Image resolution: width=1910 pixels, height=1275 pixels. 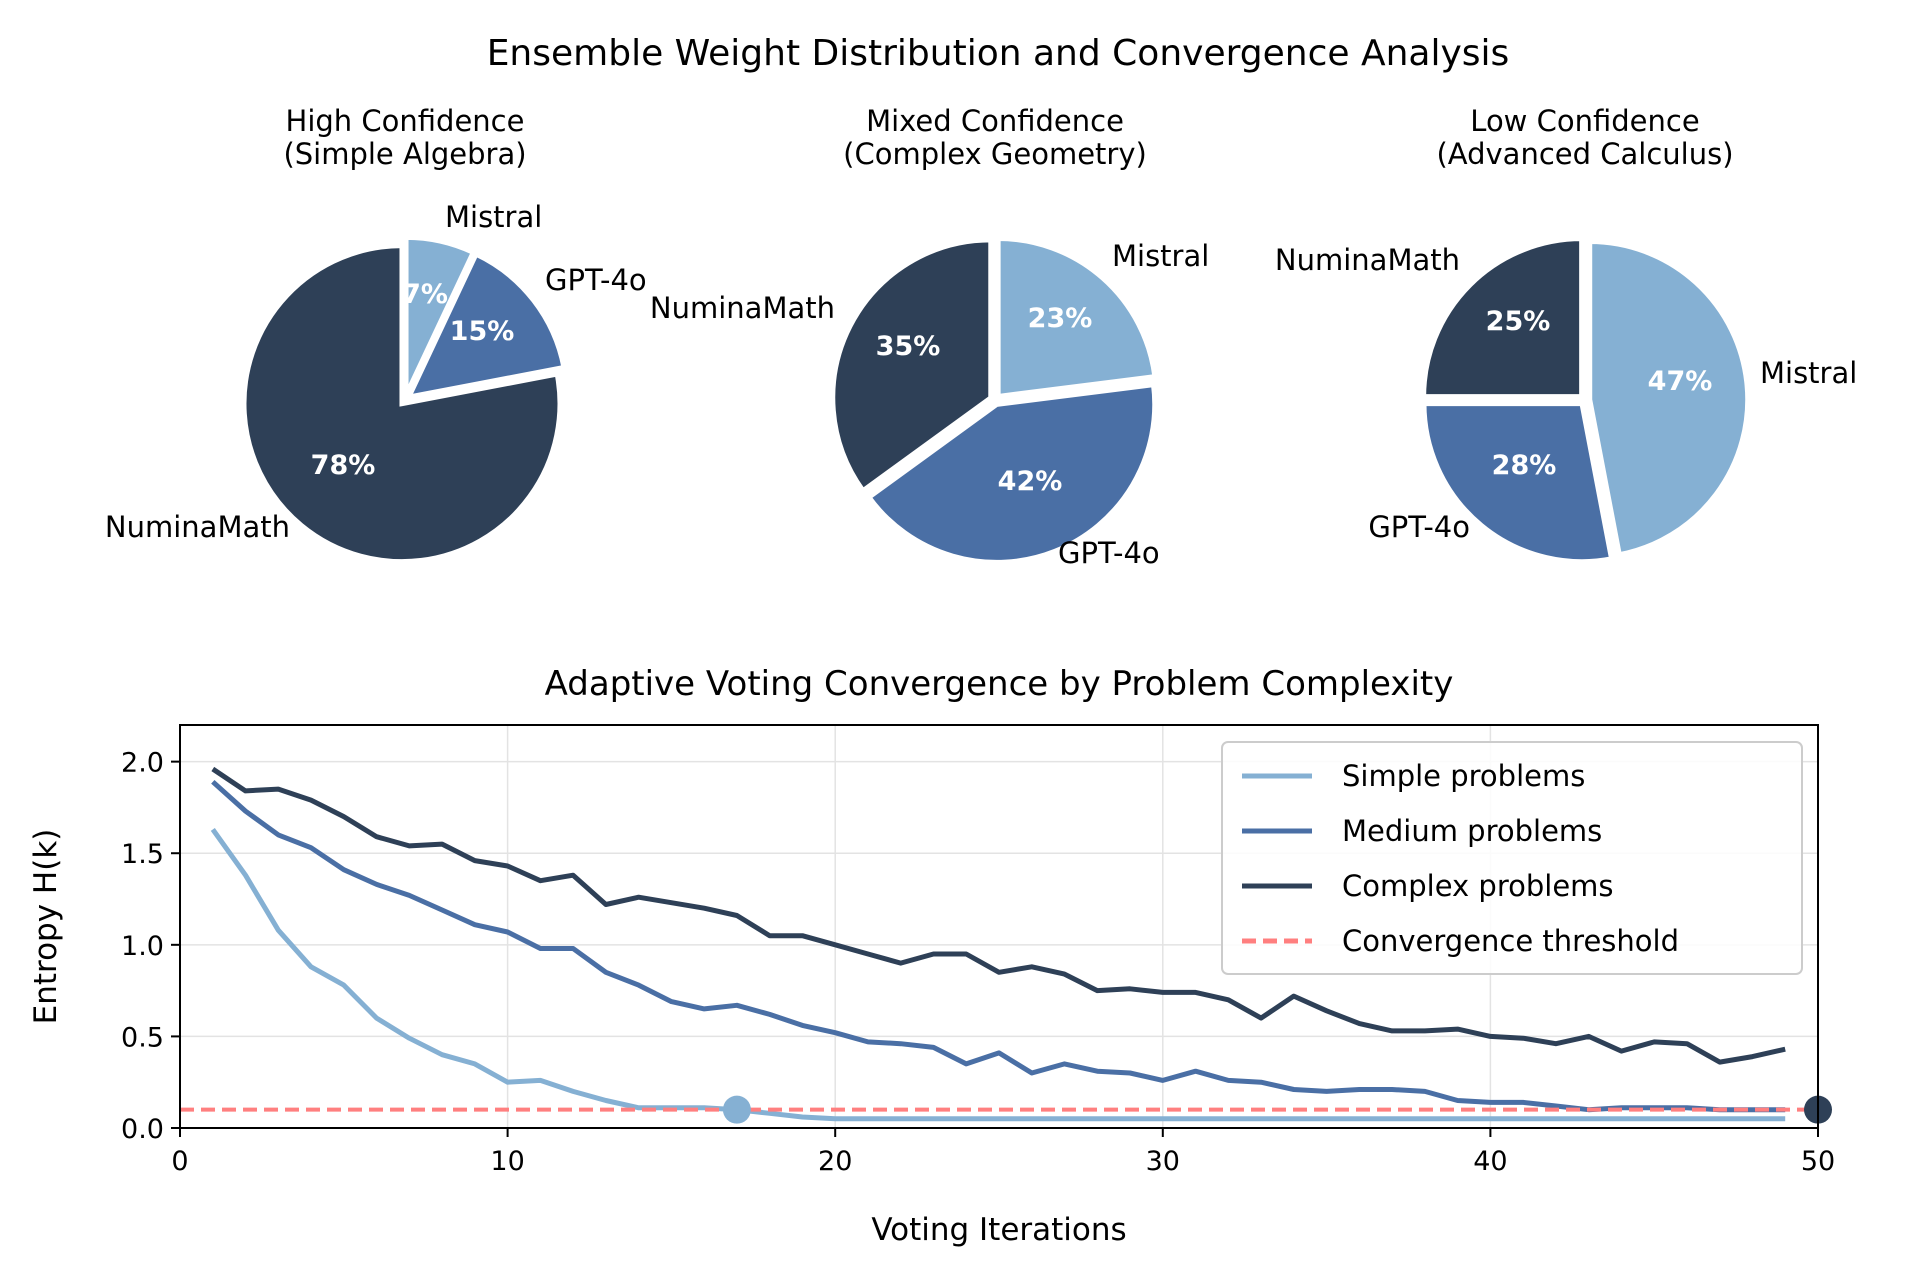 I want to click on y-tick-label: 2.0, so click(x=142, y=763).